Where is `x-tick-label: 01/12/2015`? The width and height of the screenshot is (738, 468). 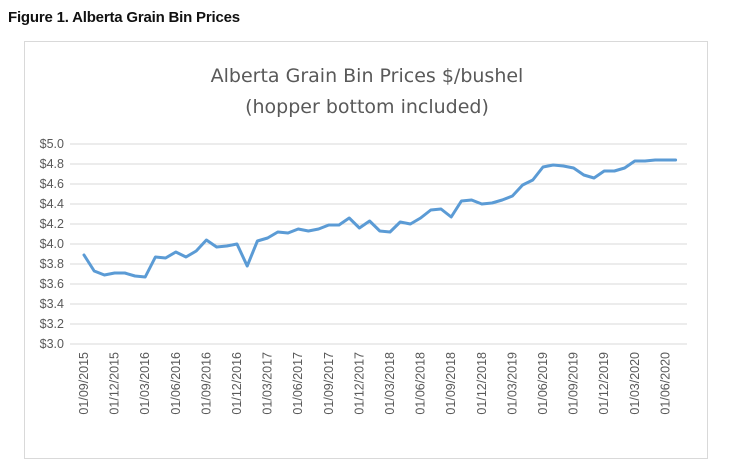
x-tick-label: 01/12/2015 is located at coordinates (115, 383).